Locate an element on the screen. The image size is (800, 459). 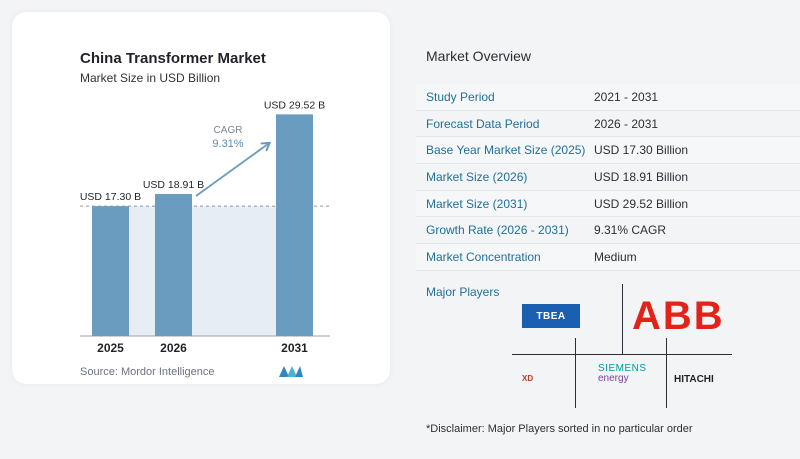
mordor-logo-icon is located at coordinates (291, 371).